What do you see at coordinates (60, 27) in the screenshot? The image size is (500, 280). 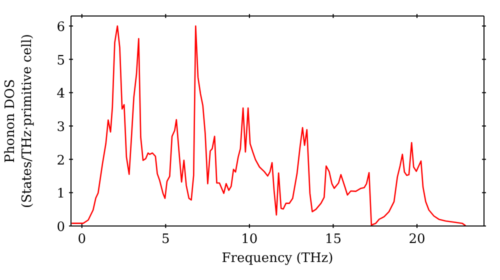 I see `y-tick-label: 6` at bounding box center [60, 27].